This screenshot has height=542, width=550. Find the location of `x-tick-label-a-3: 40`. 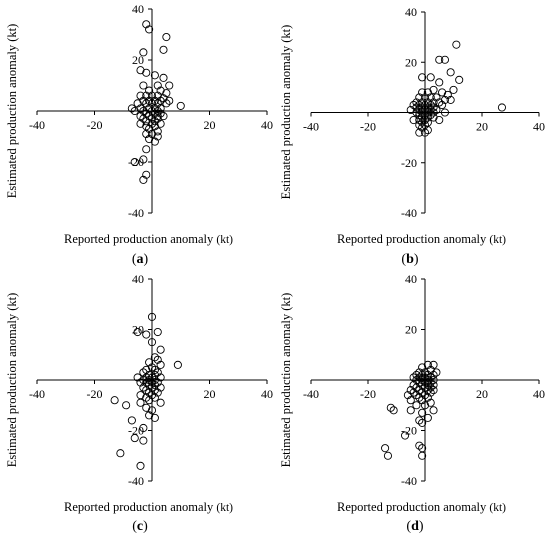

x-tick-label-a-3: 40 is located at coordinates (267, 125).